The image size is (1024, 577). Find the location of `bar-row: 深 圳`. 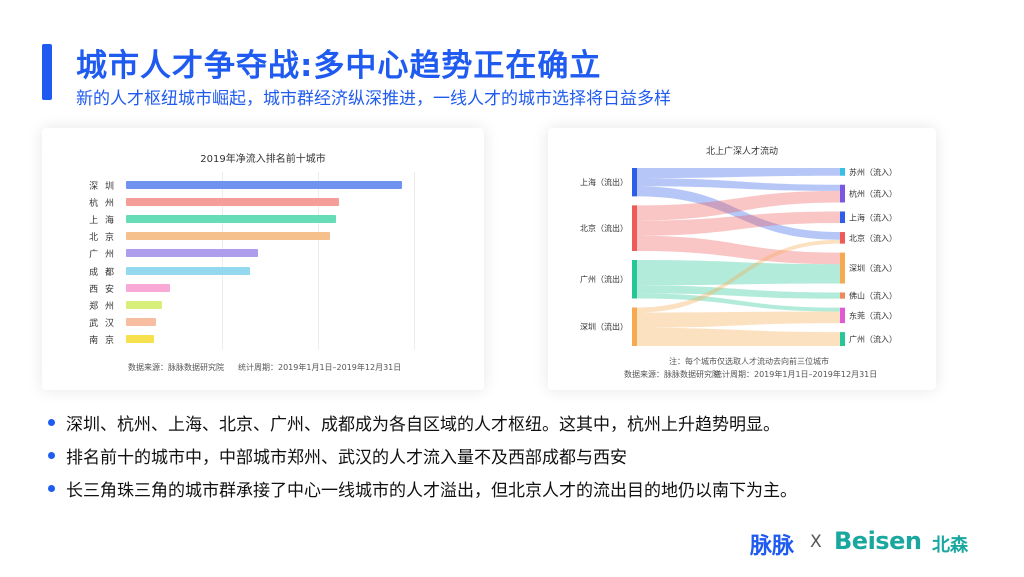

bar-row: 深 圳 is located at coordinates (263, 185).